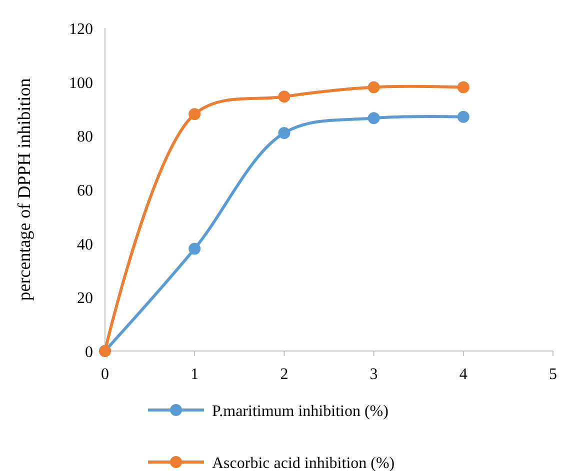 Image resolution: width=562 pixels, height=471 pixels. I want to click on x-tick-label: 1, so click(194, 374).